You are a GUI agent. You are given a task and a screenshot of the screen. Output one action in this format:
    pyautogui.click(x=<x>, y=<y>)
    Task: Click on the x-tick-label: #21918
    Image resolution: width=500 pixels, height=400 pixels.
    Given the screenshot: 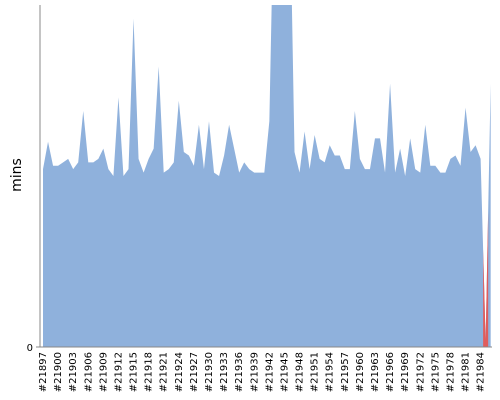 What is the action you would take?
    pyautogui.click(x=149, y=372)
    